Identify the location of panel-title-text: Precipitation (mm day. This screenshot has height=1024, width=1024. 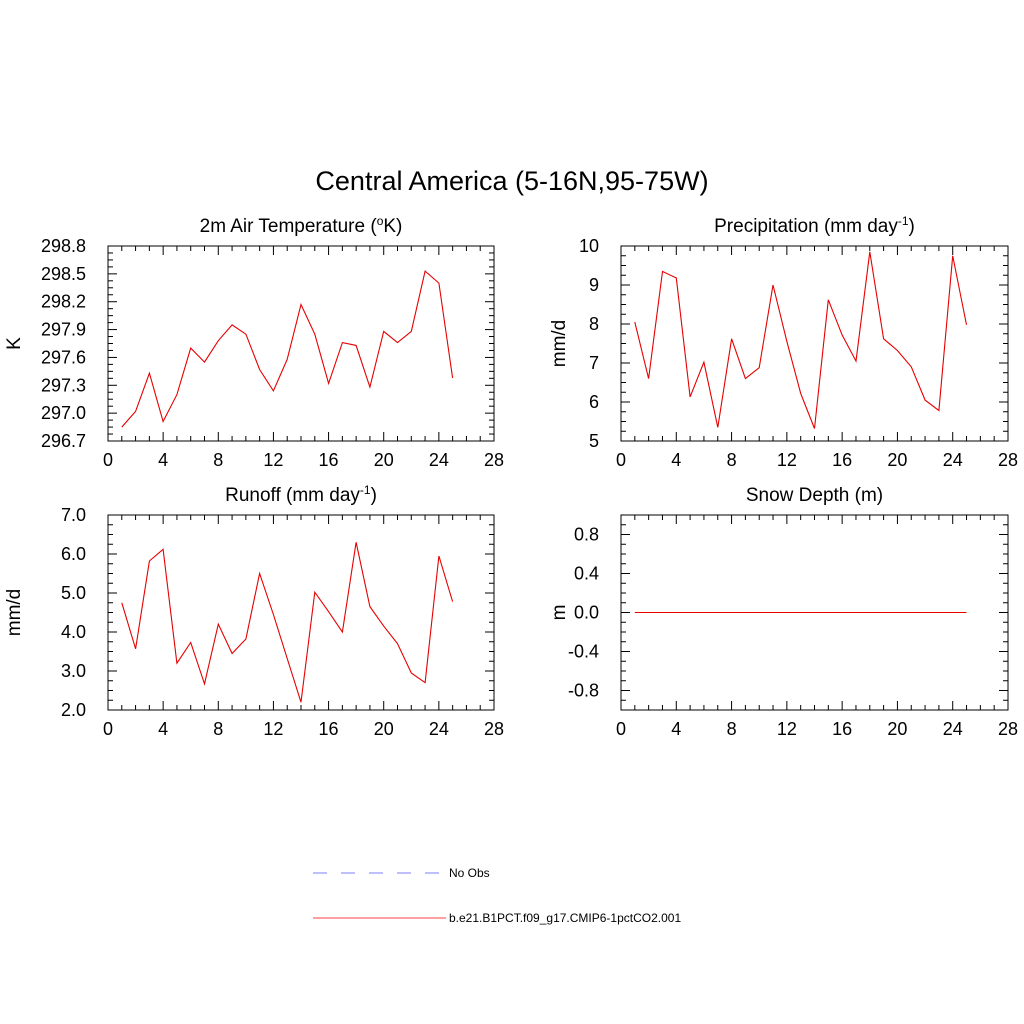
(806, 226).